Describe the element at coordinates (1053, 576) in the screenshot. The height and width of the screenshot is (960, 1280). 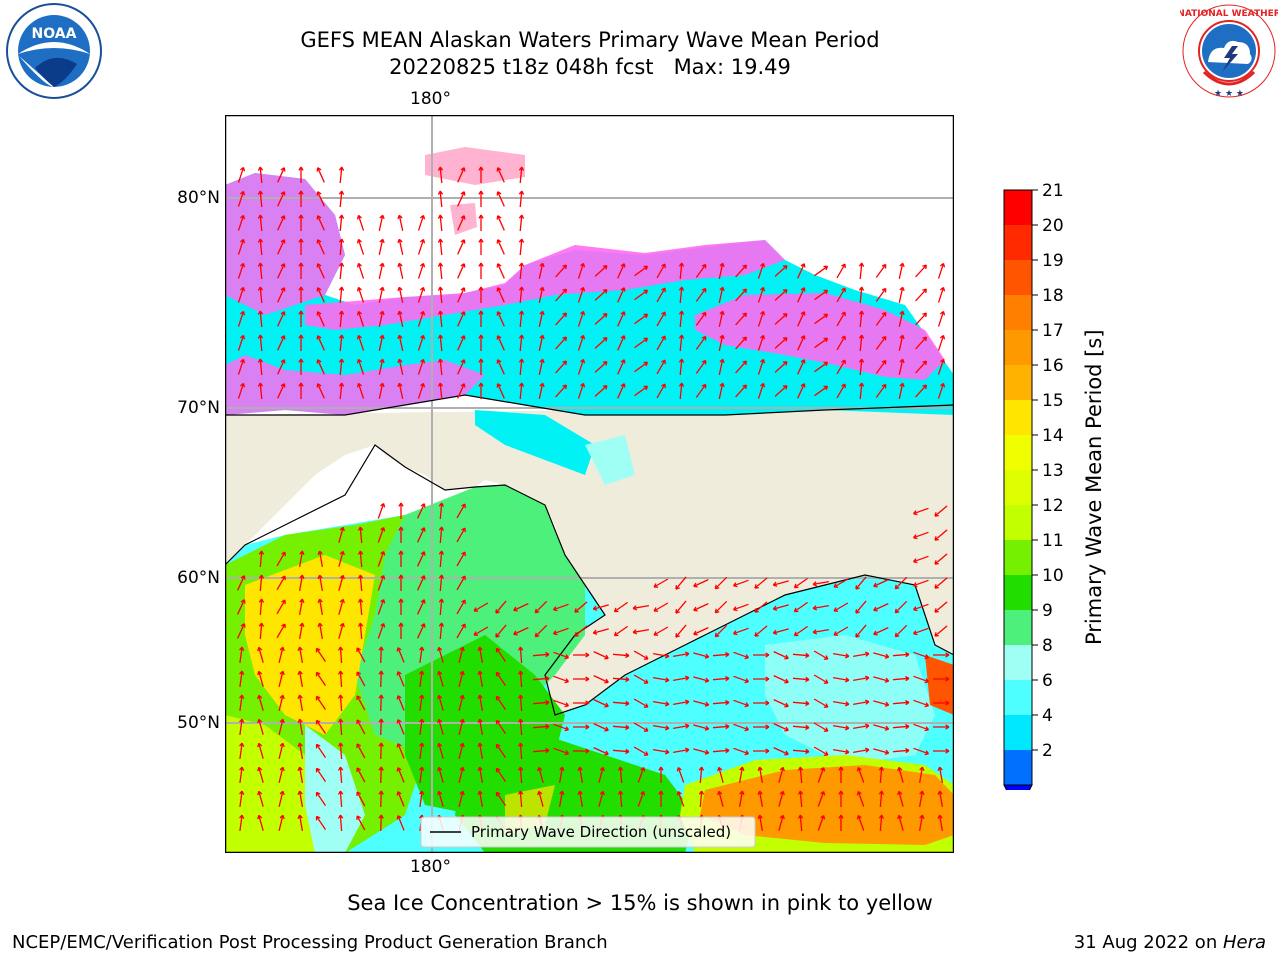
I see `colorbar-tick-label: 10` at that location.